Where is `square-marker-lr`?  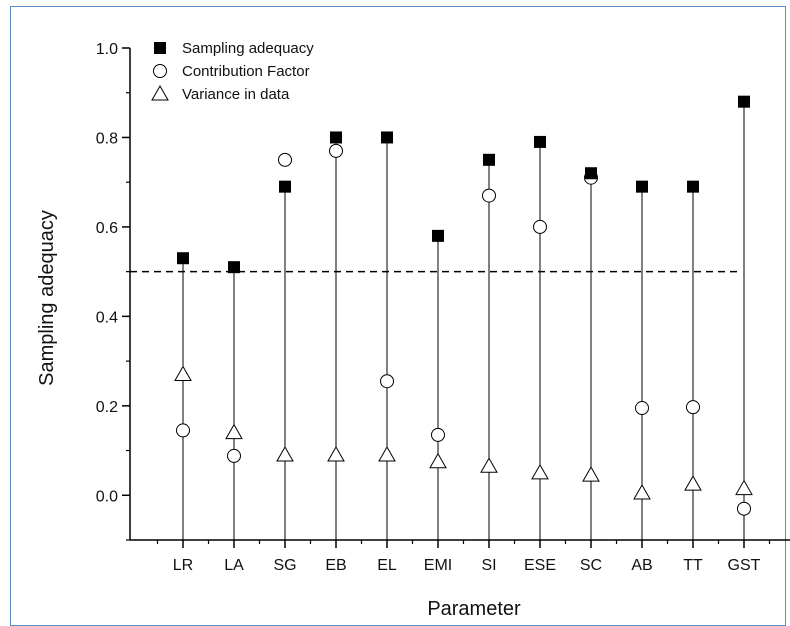 square-marker-lr is located at coordinates (183, 258).